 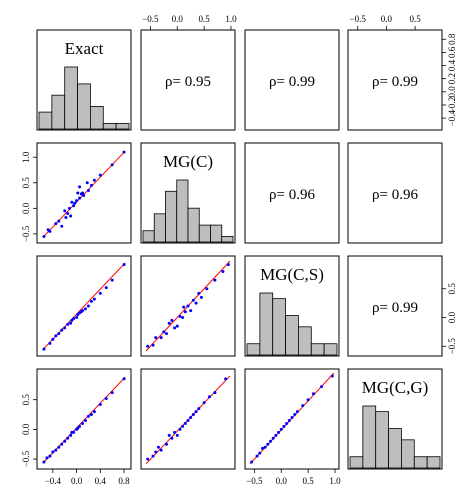 I want to click on correlation-label-r2-c3: ρ= 0.99, so click(x=395, y=308).